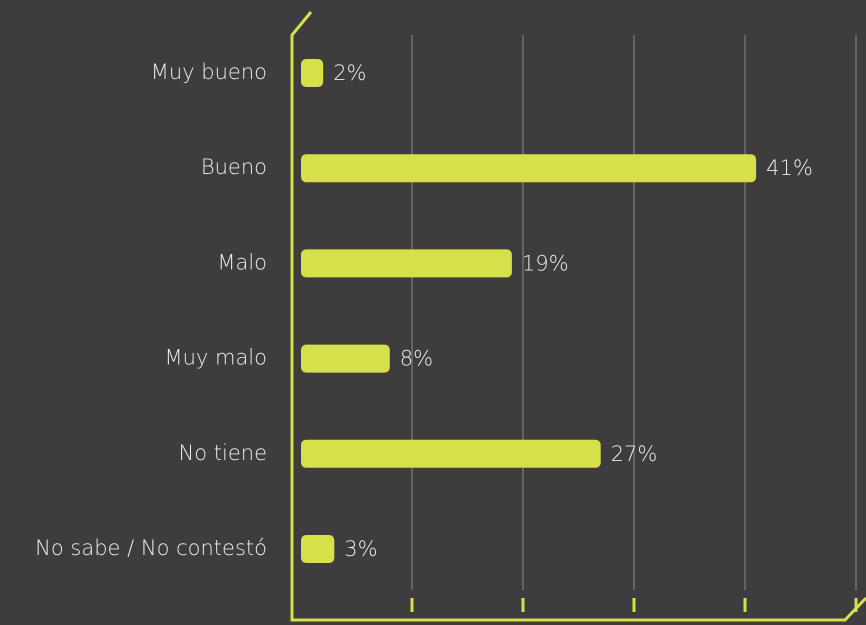  Describe the element at coordinates (223, 453) in the screenshot. I see `category-label: No tiene` at that location.